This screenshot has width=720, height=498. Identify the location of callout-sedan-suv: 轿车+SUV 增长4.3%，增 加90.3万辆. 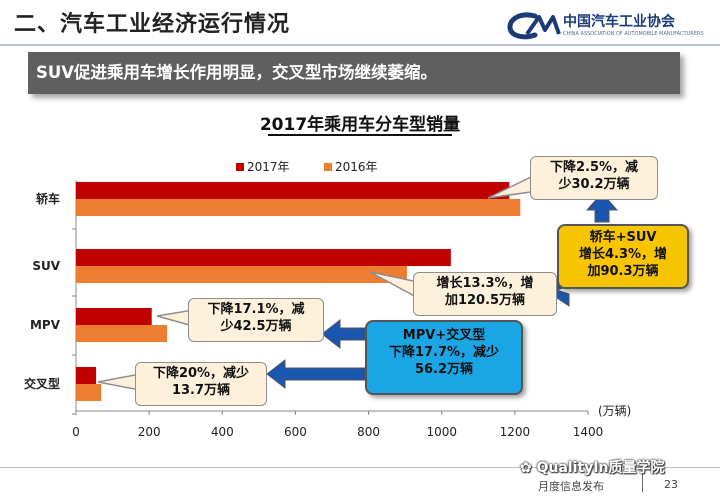
(623, 256).